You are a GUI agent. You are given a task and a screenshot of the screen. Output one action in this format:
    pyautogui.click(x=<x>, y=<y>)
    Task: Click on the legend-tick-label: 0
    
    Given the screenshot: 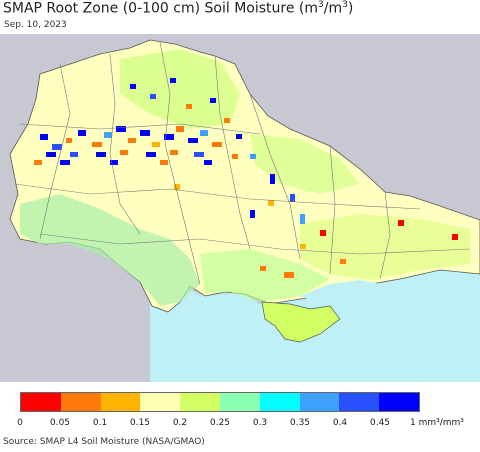 What is the action you would take?
    pyautogui.click(x=20, y=423)
    